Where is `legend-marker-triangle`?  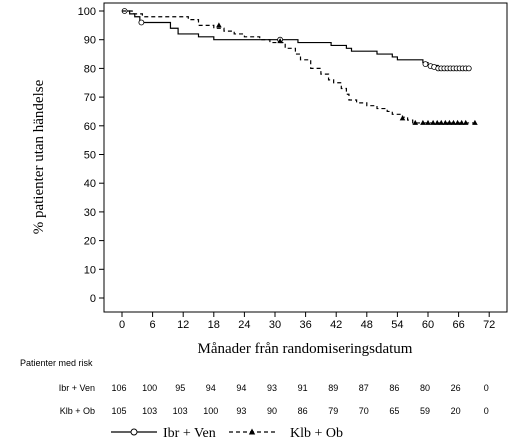
legend-marker-triangle is located at coordinates (252, 431).